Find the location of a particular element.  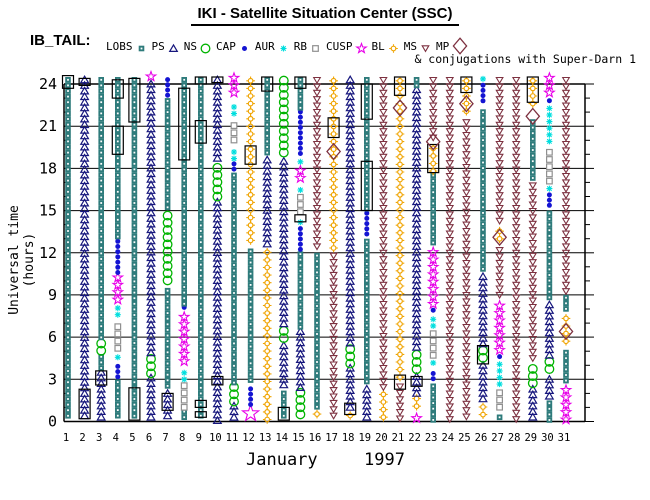

x-axis-year-label: 1997 is located at coordinates (384, 460).